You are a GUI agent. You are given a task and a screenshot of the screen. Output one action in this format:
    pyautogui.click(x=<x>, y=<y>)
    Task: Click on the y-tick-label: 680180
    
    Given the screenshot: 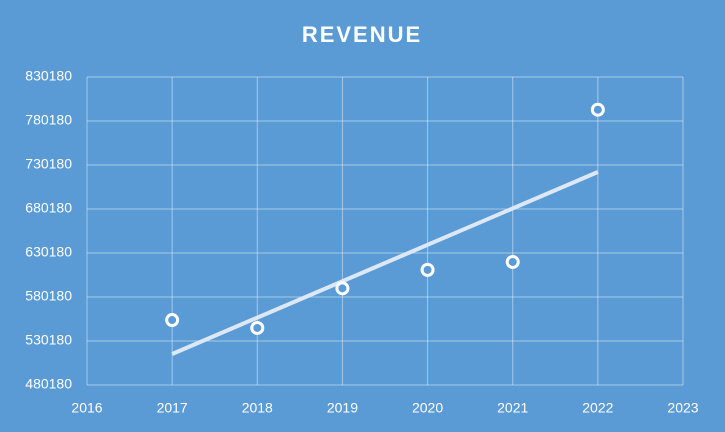 What is the action you would take?
    pyautogui.click(x=48, y=208)
    